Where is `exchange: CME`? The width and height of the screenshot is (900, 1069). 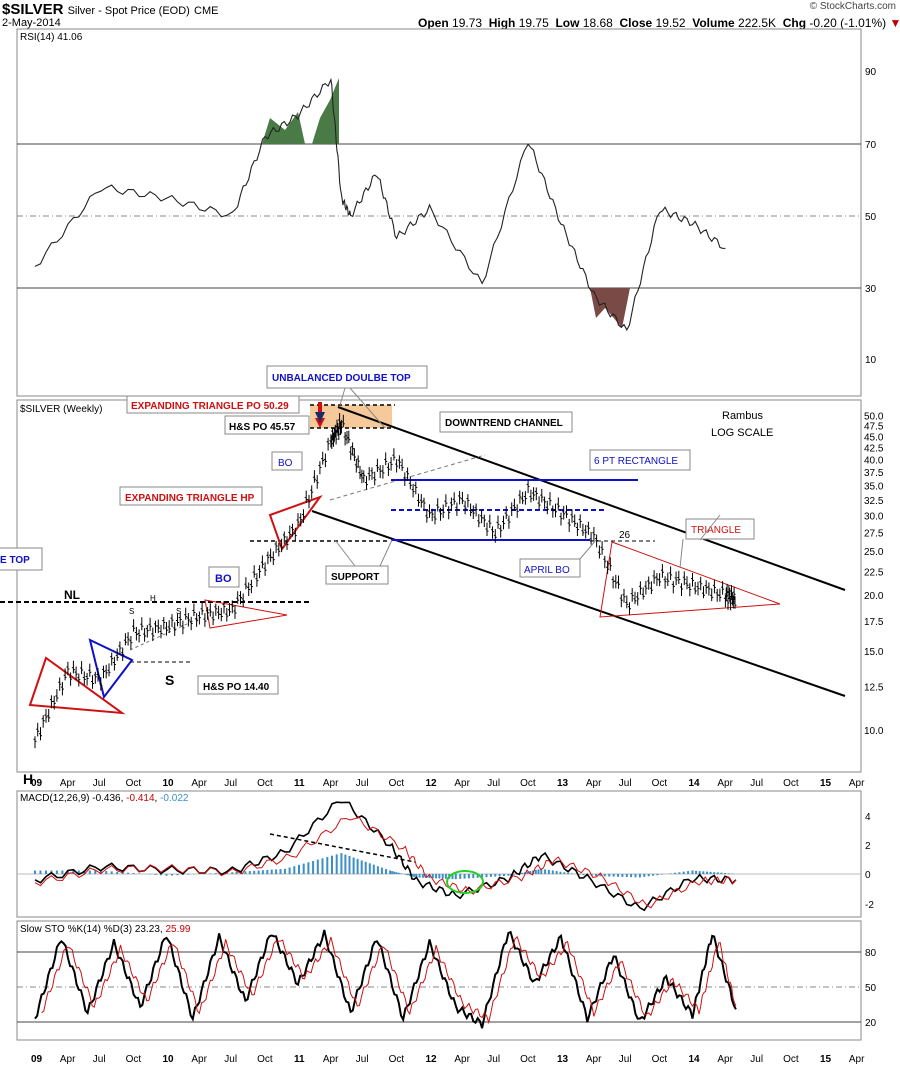 exchange: CME is located at coordinates (206, 11).